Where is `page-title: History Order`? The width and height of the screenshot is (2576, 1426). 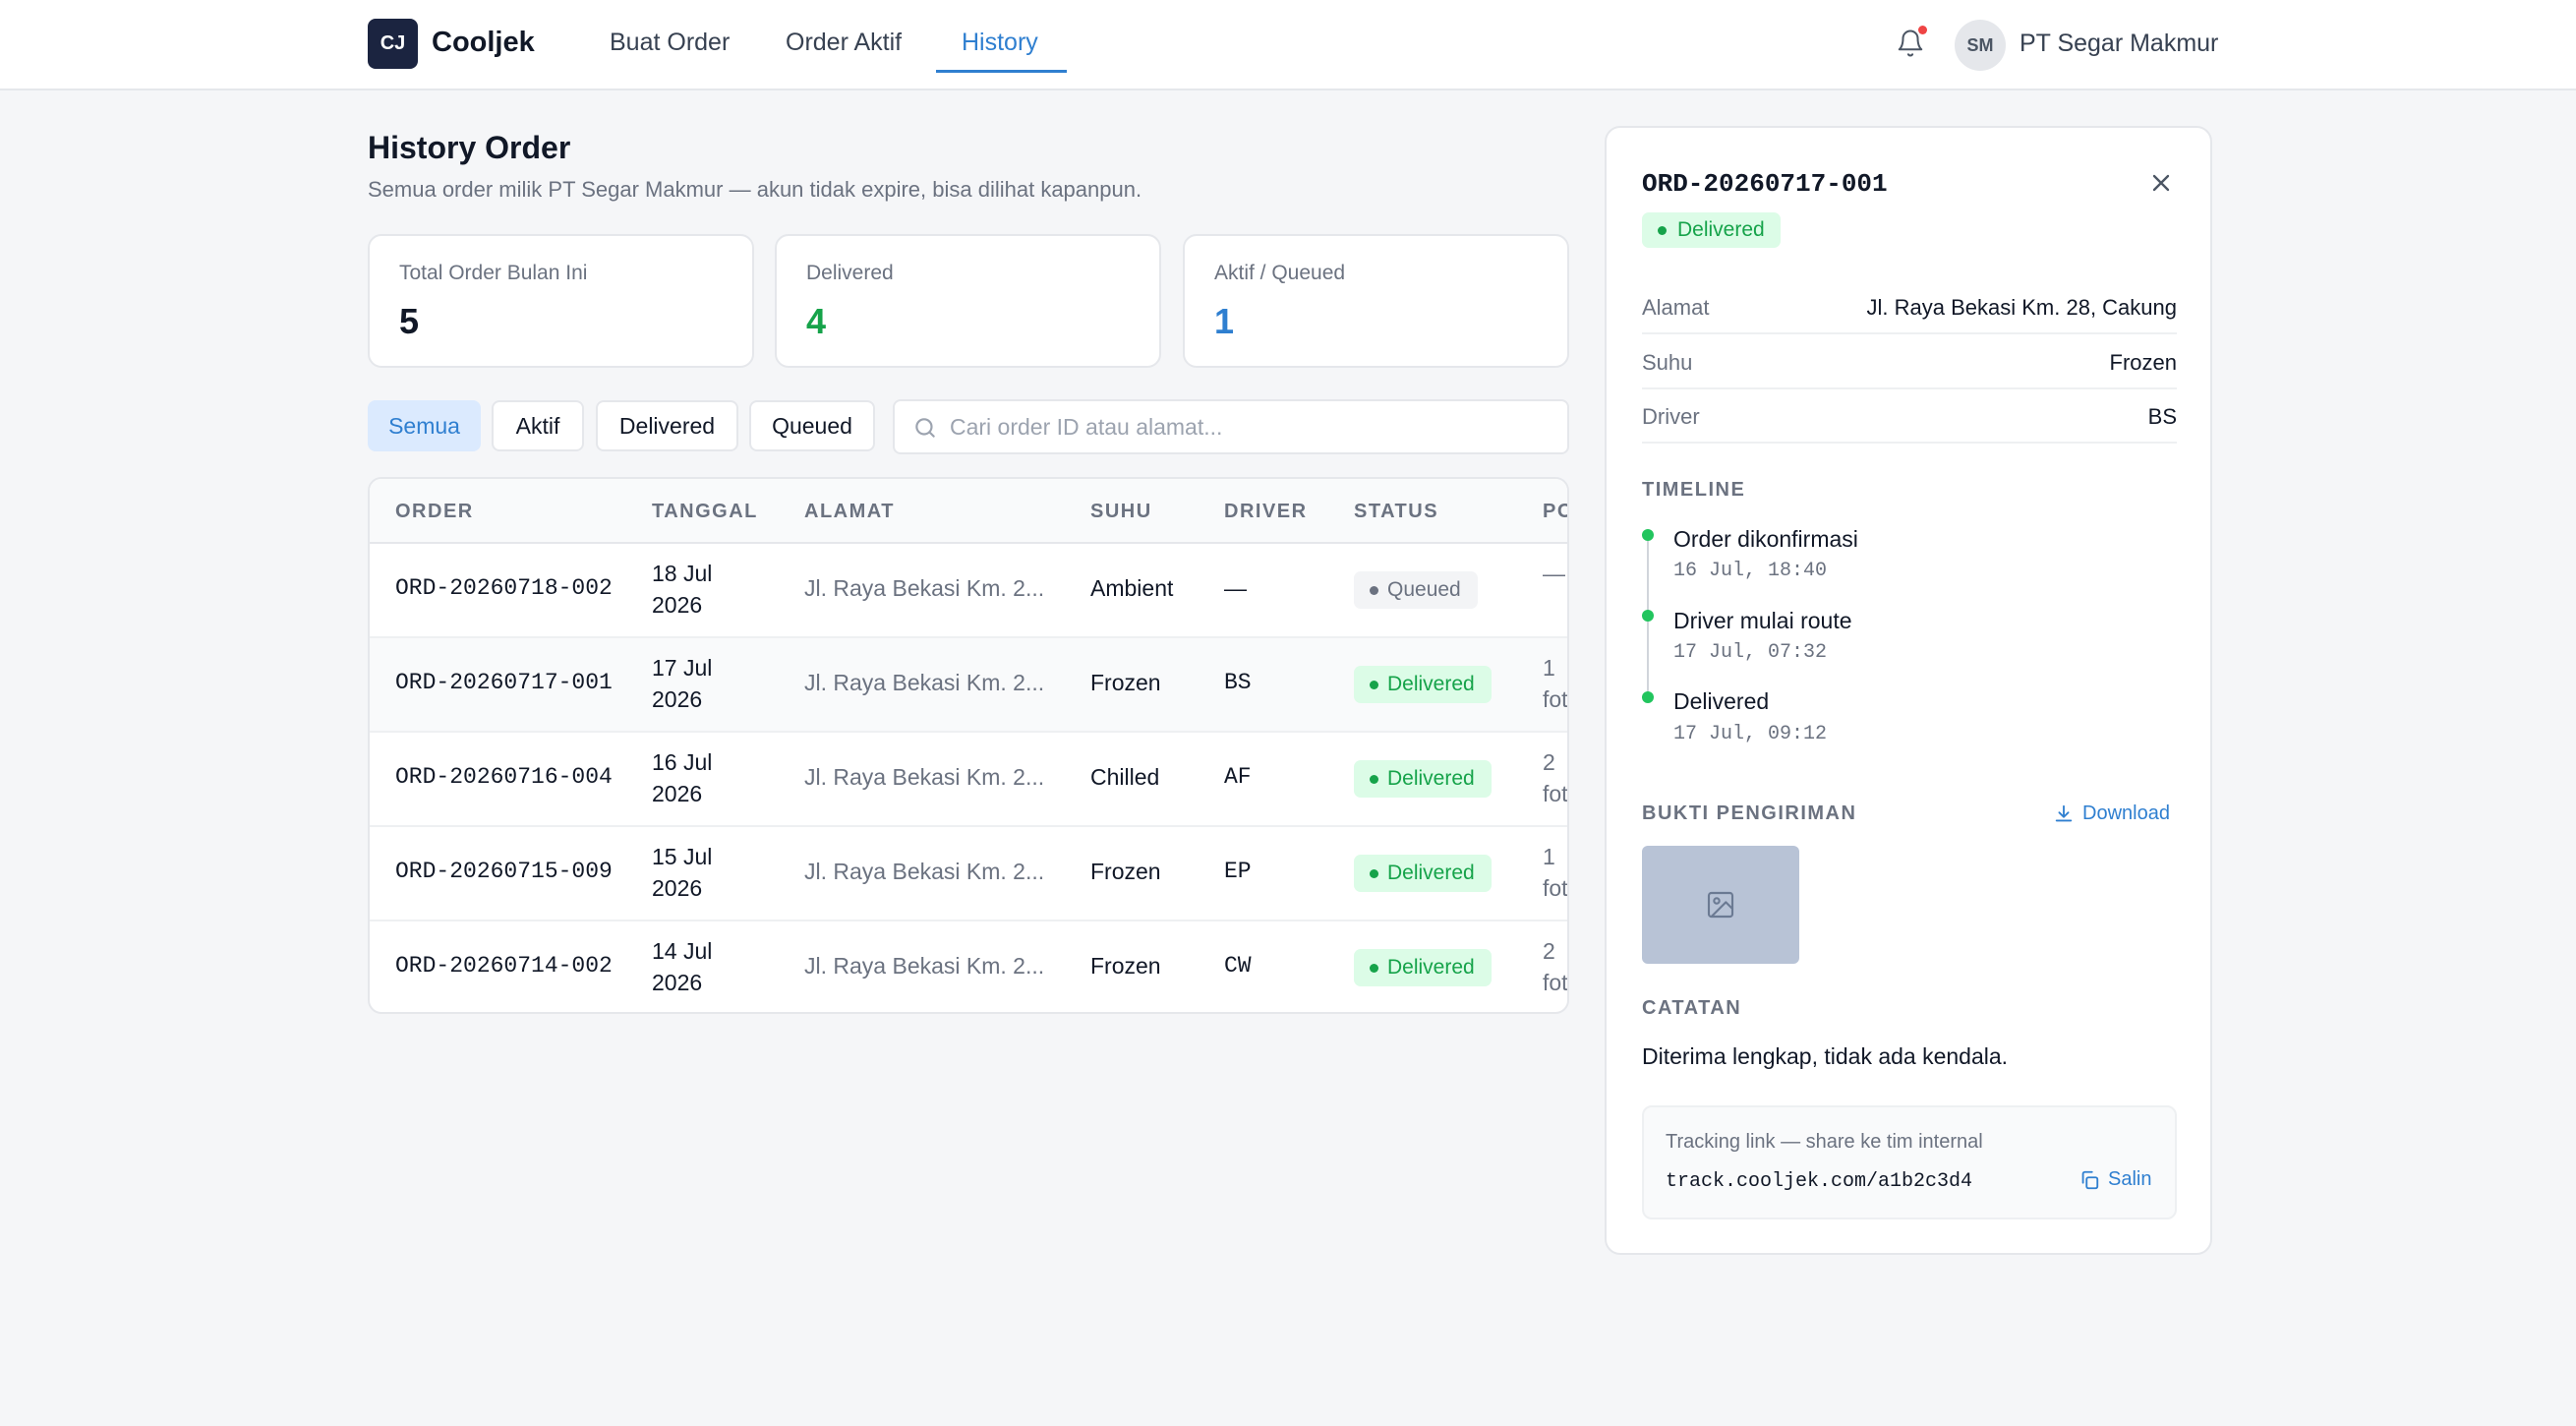 page-title: History Order is located at coordinates (469, 148).